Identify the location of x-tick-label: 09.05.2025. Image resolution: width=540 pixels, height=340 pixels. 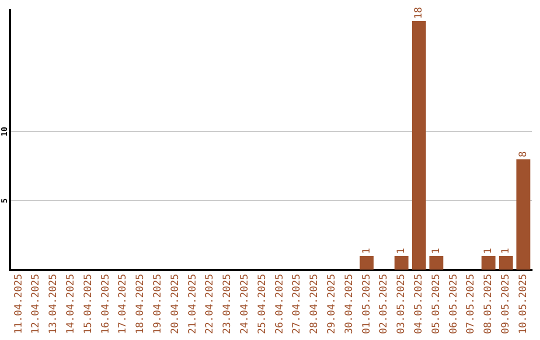
(506, 304).